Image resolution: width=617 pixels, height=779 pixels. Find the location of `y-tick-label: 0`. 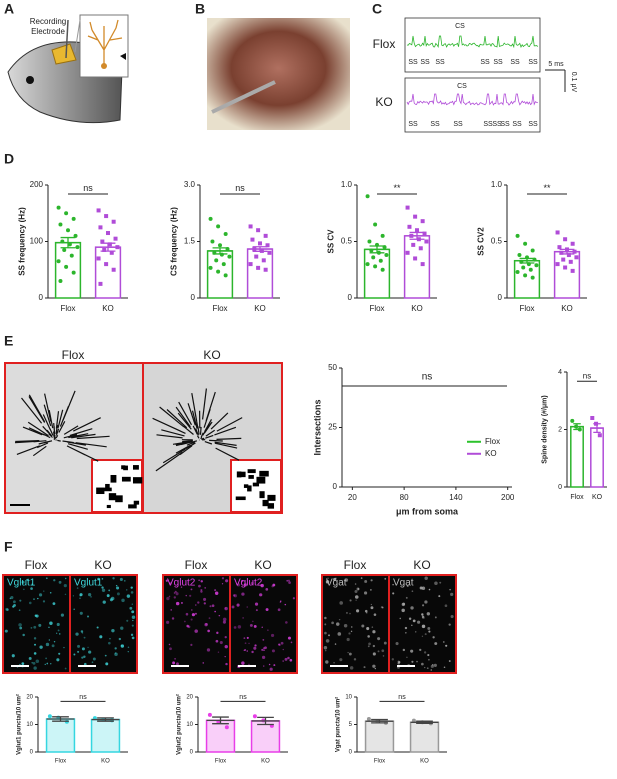

y-tick-label: 0 is located at coordinates (335, 486).